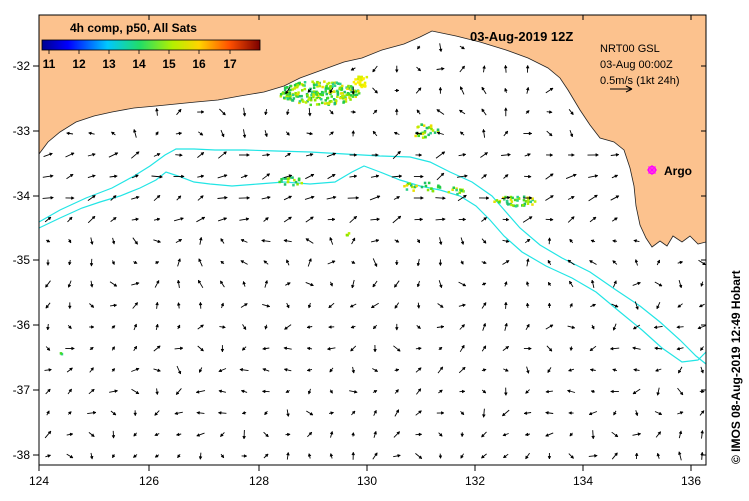  I want to click on colorbar, so click(151, 45).